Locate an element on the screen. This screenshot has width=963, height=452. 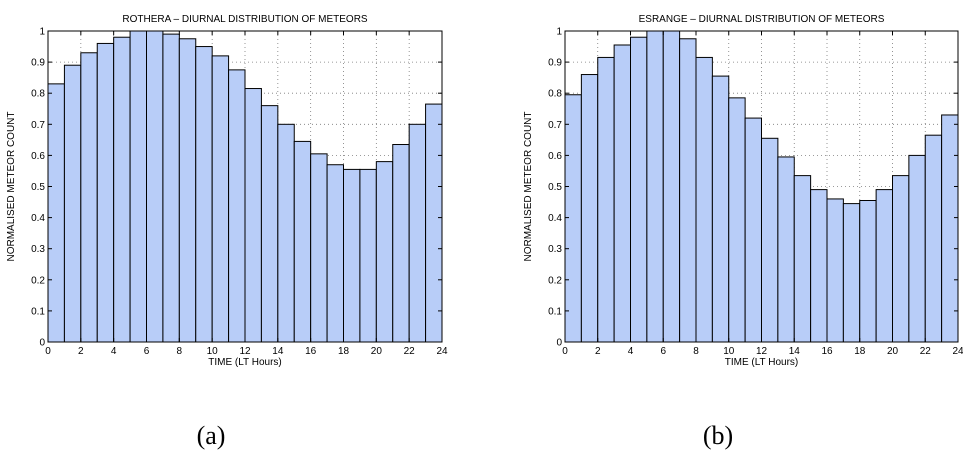
y-tick-label: 0.2 is located at coordinates (555, 280).